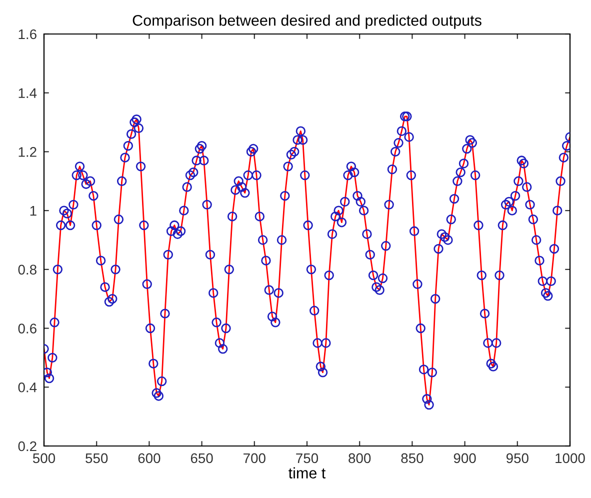 The width and height of the screenshot is (591, 498). I want to click on x-tick-label: 1000, so click(570, 458).